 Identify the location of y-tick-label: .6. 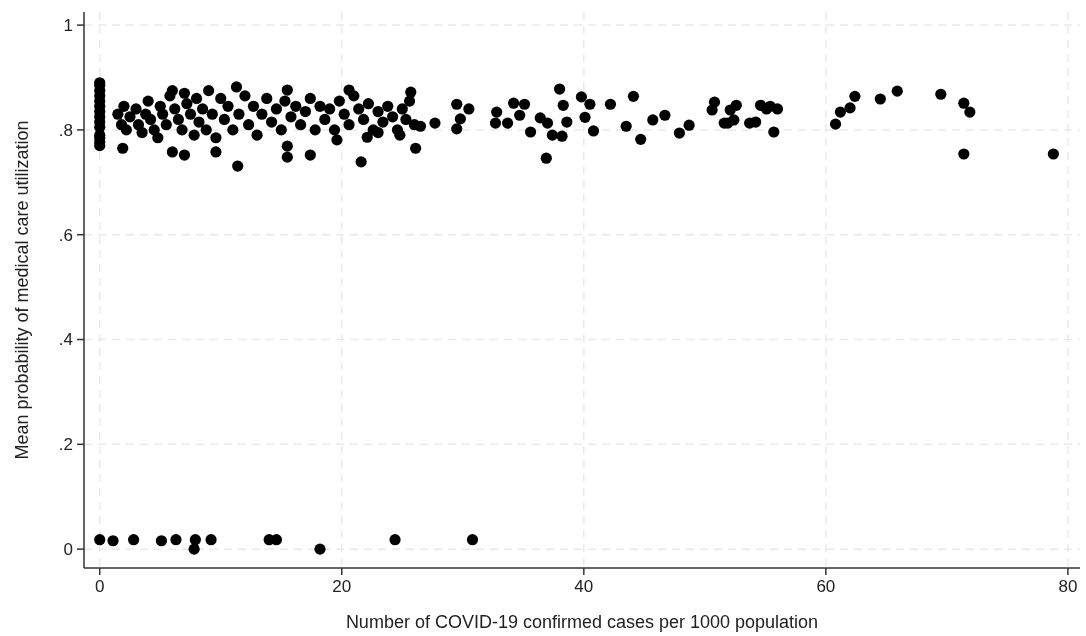
(65, 235).